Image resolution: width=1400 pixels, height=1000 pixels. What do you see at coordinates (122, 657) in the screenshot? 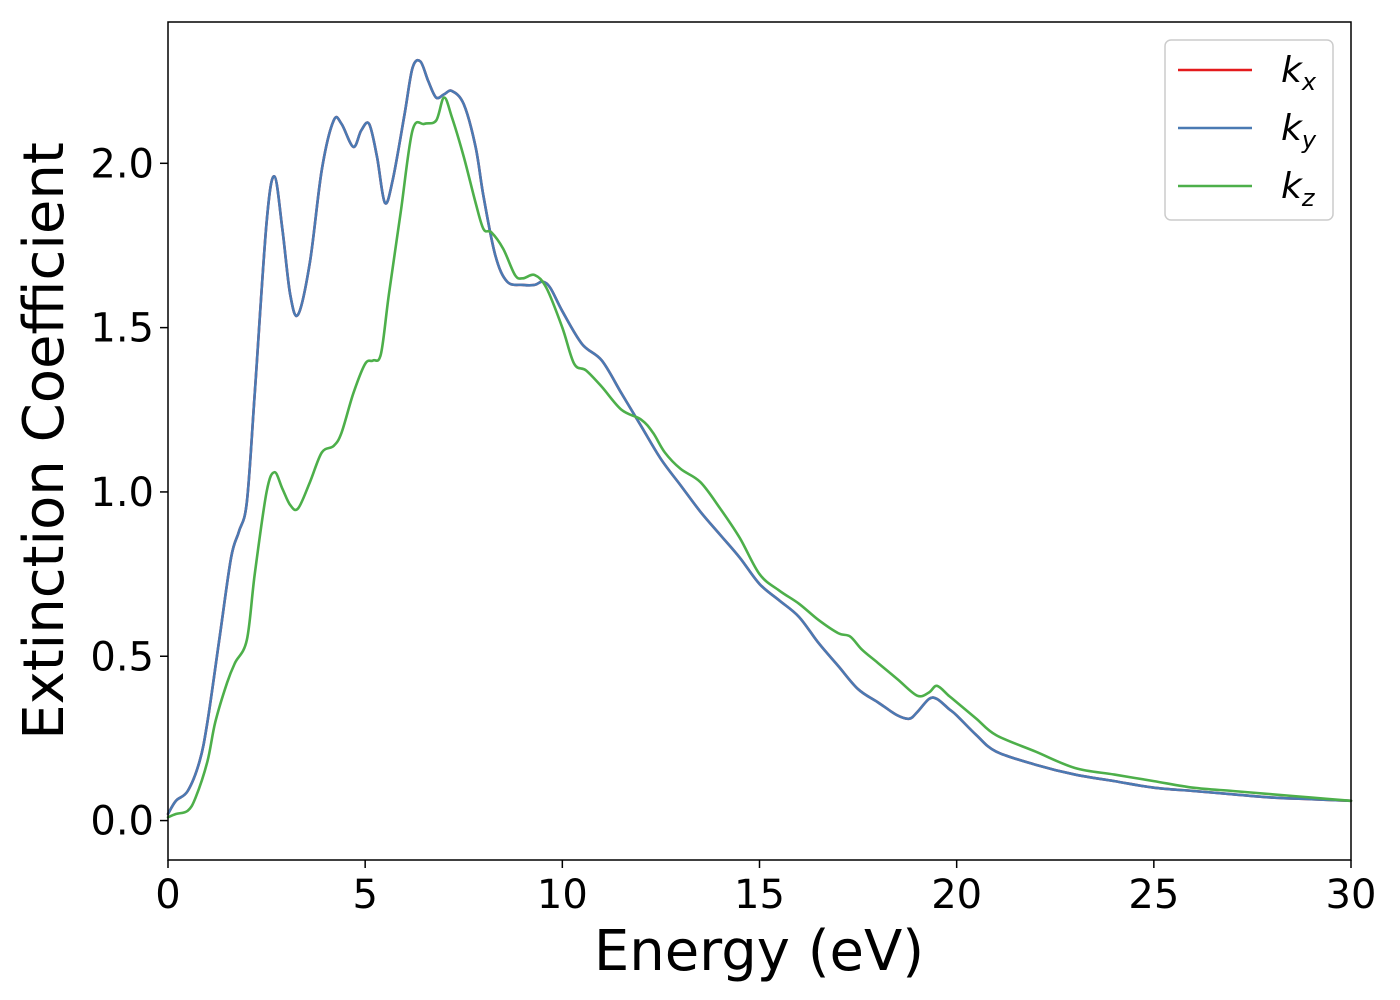
I see `y-tick-label: 0.5` at bounding box center [122, 657].